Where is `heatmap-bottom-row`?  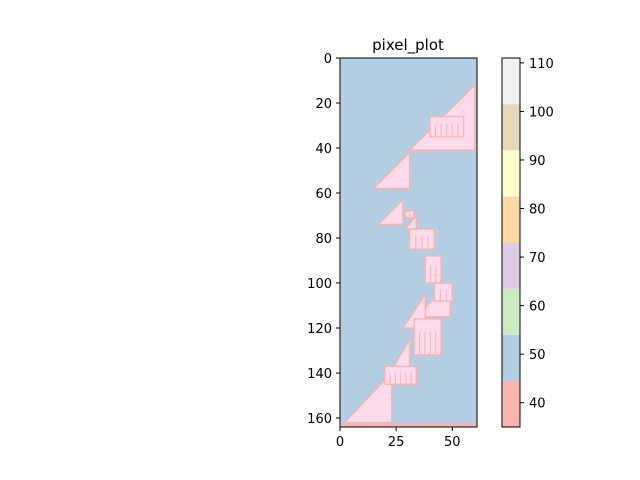 heatmap-bottom-row is located at coordinates (408, 425).